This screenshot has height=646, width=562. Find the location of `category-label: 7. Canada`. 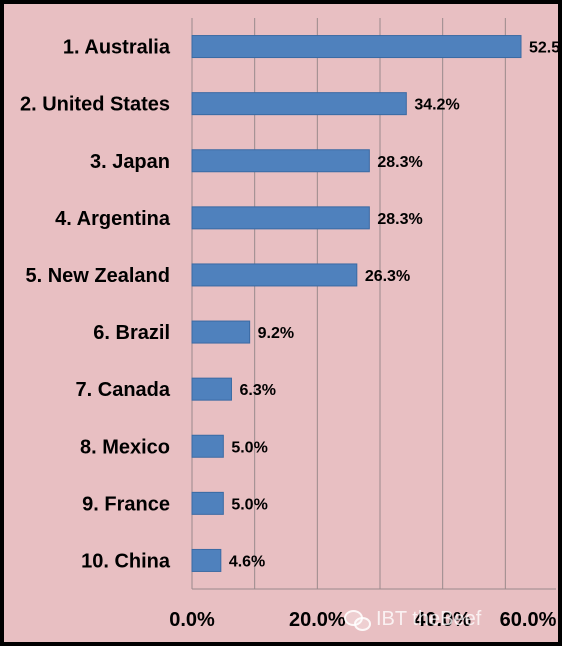

category-label: 7. Canada is located at coordinates (123, 390).